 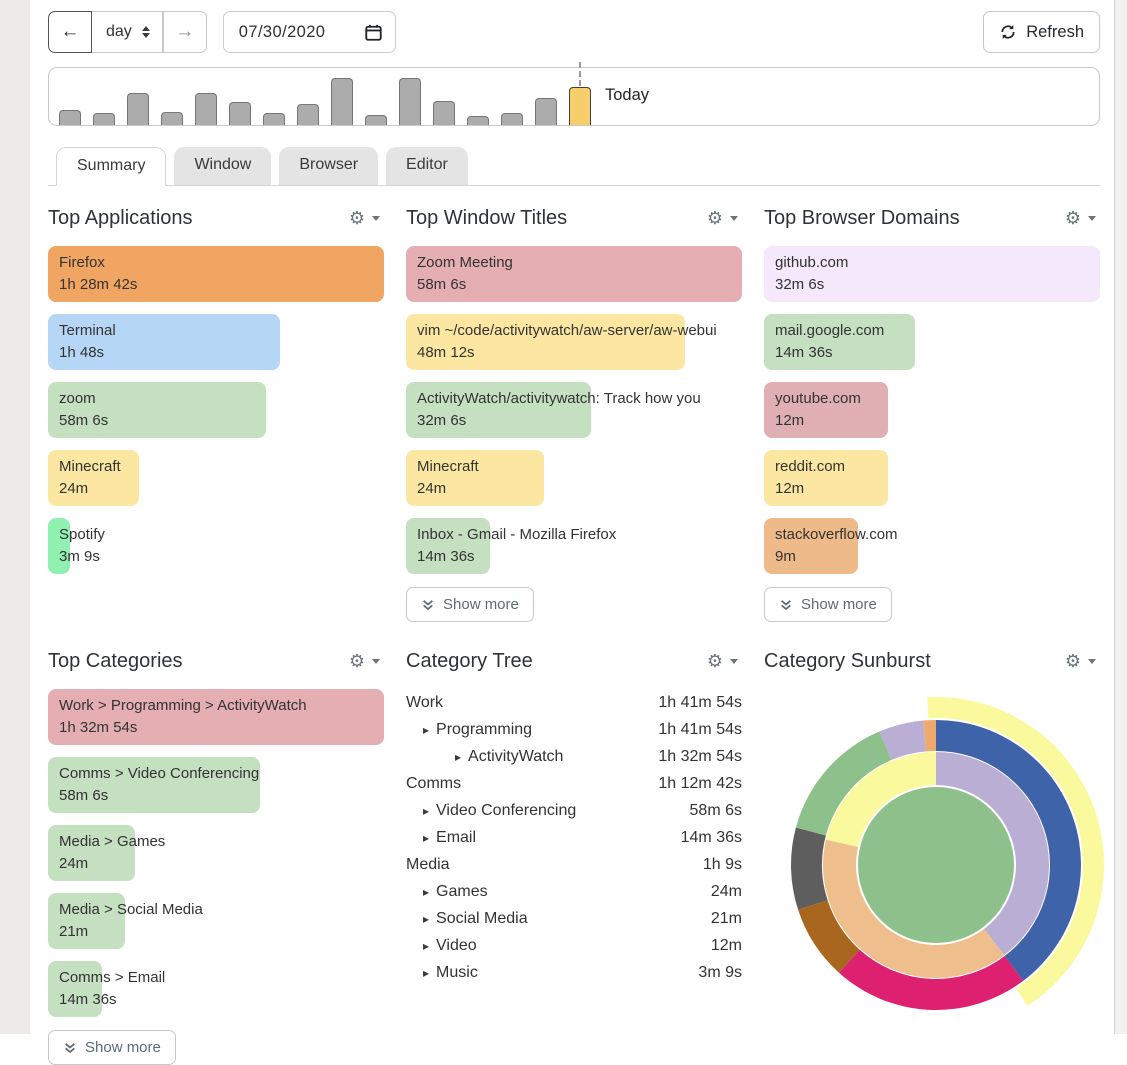 I want to click on top-applications-usage-bar: Minecraft 24m, so click(x=93, y=478).